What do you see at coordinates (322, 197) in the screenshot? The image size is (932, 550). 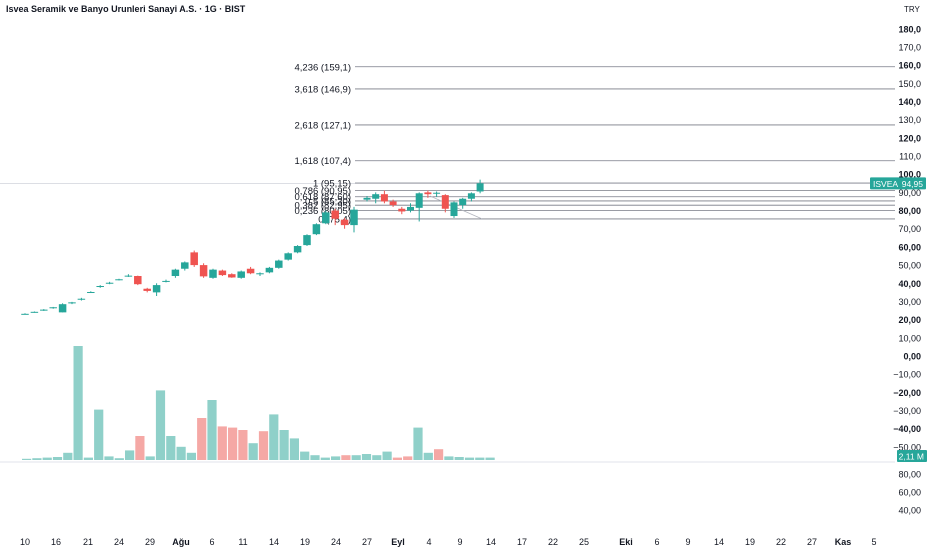 I see `fib-level-label: 0,618 (87,60)` at bounding box center [322, 197].